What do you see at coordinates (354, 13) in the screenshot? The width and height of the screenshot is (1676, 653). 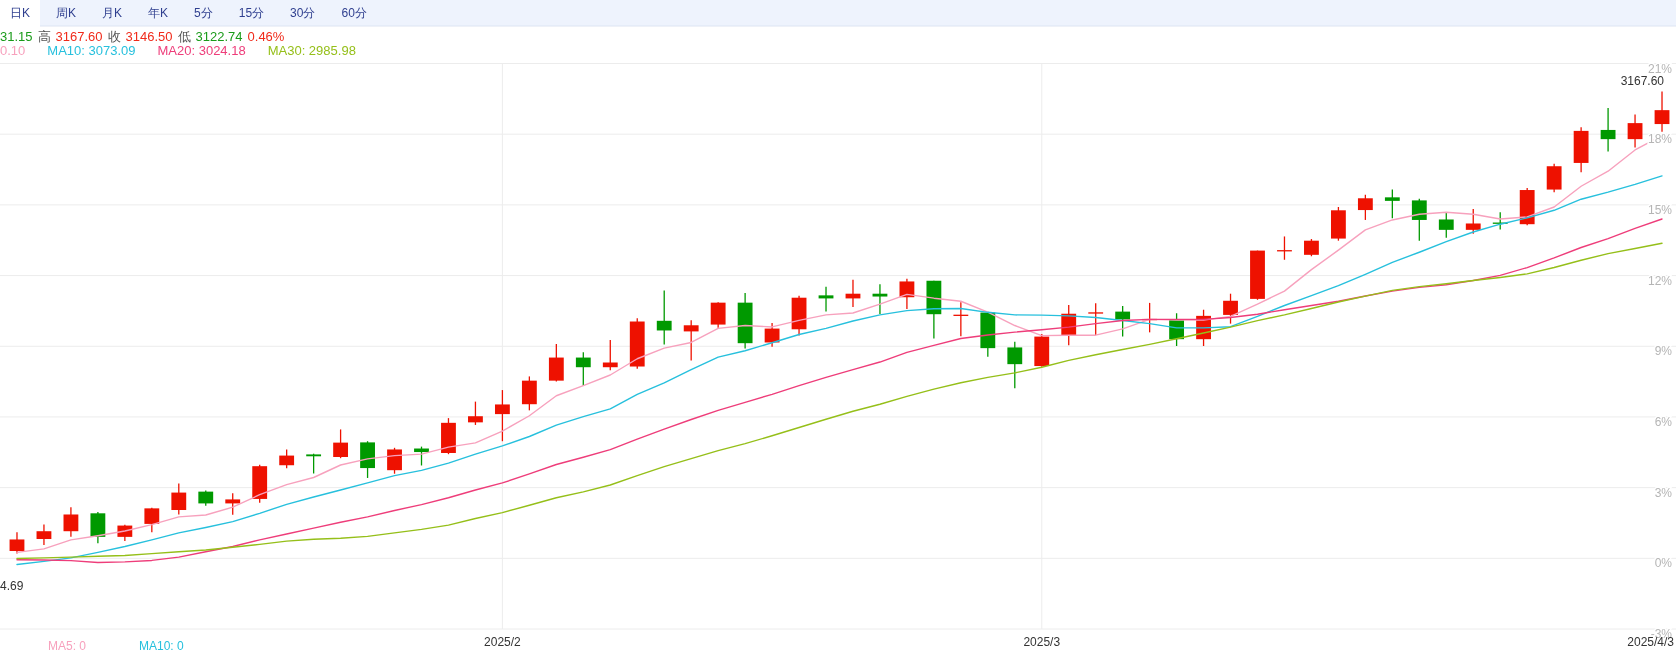 I see `text: 60分` at bounding box center [354, 13].